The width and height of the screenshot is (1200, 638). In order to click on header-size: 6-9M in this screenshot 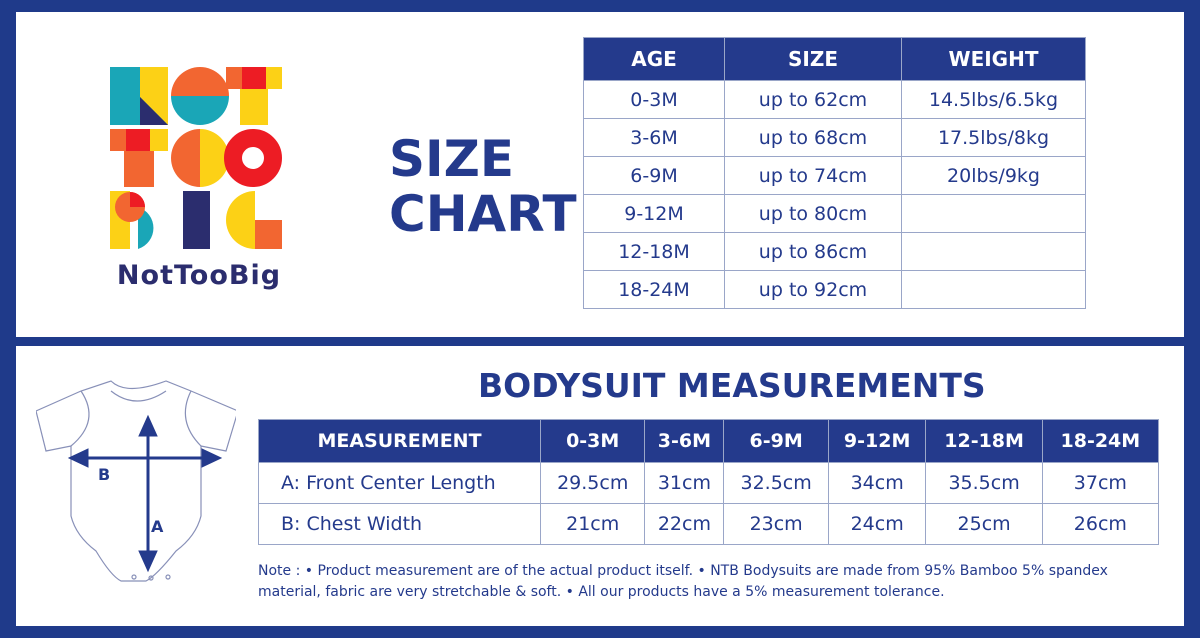, I will do `click(776, 441)`.